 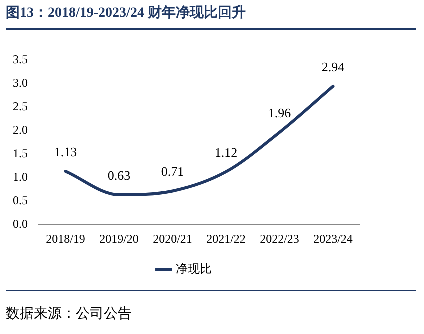 What do you see at coordinates (20, 83) in the screenshot?
I see `y-tick-label: 3.0` at bounding box center [20, 83].